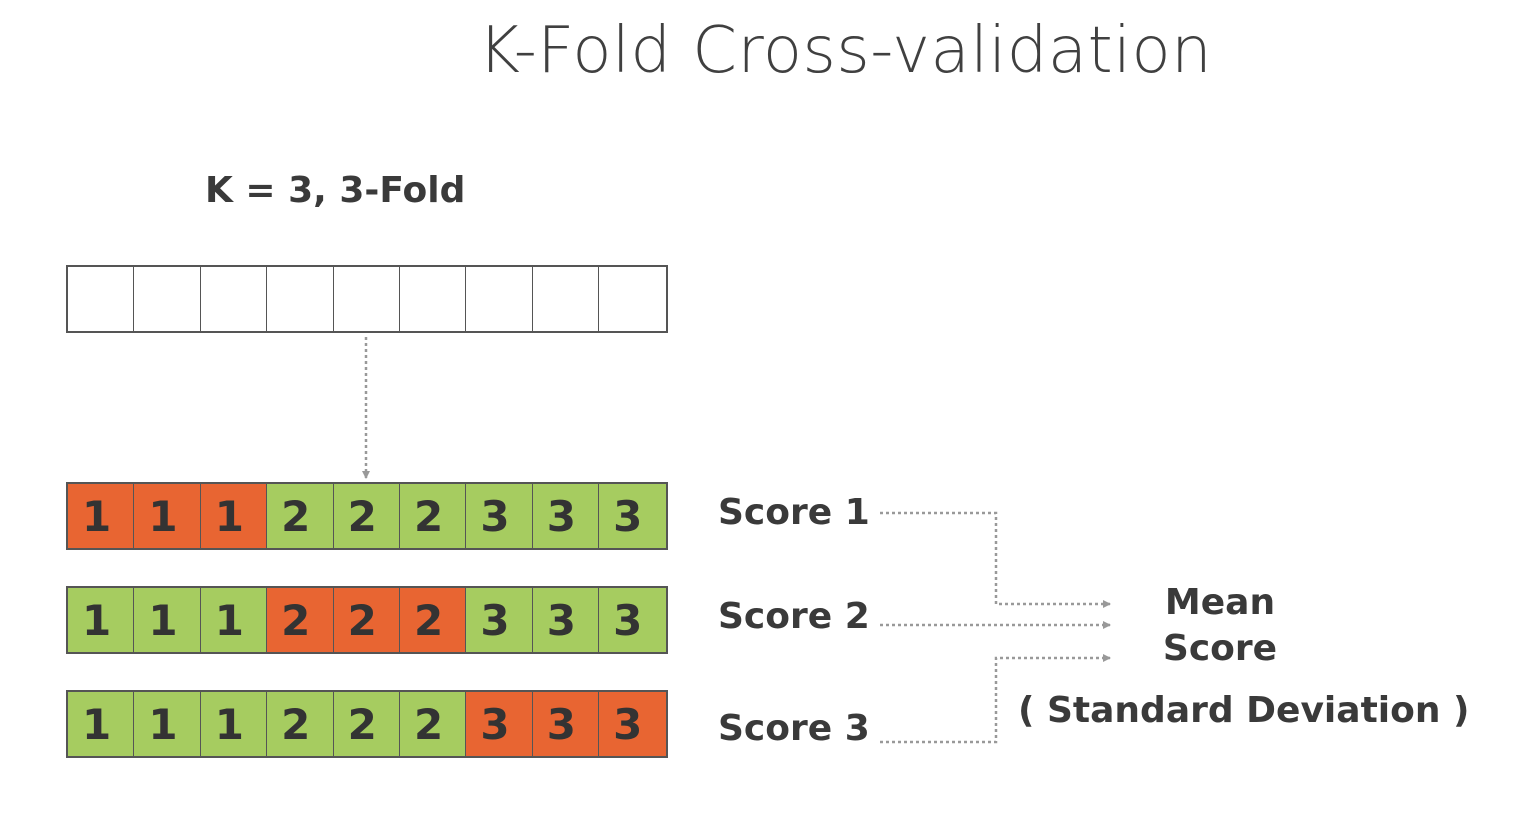 The image size is (1534, 816). Describe the element at coordinates (1244, 710) in the screenshot. I see `std-dev-label: ( Standard Deviation )` at that location.